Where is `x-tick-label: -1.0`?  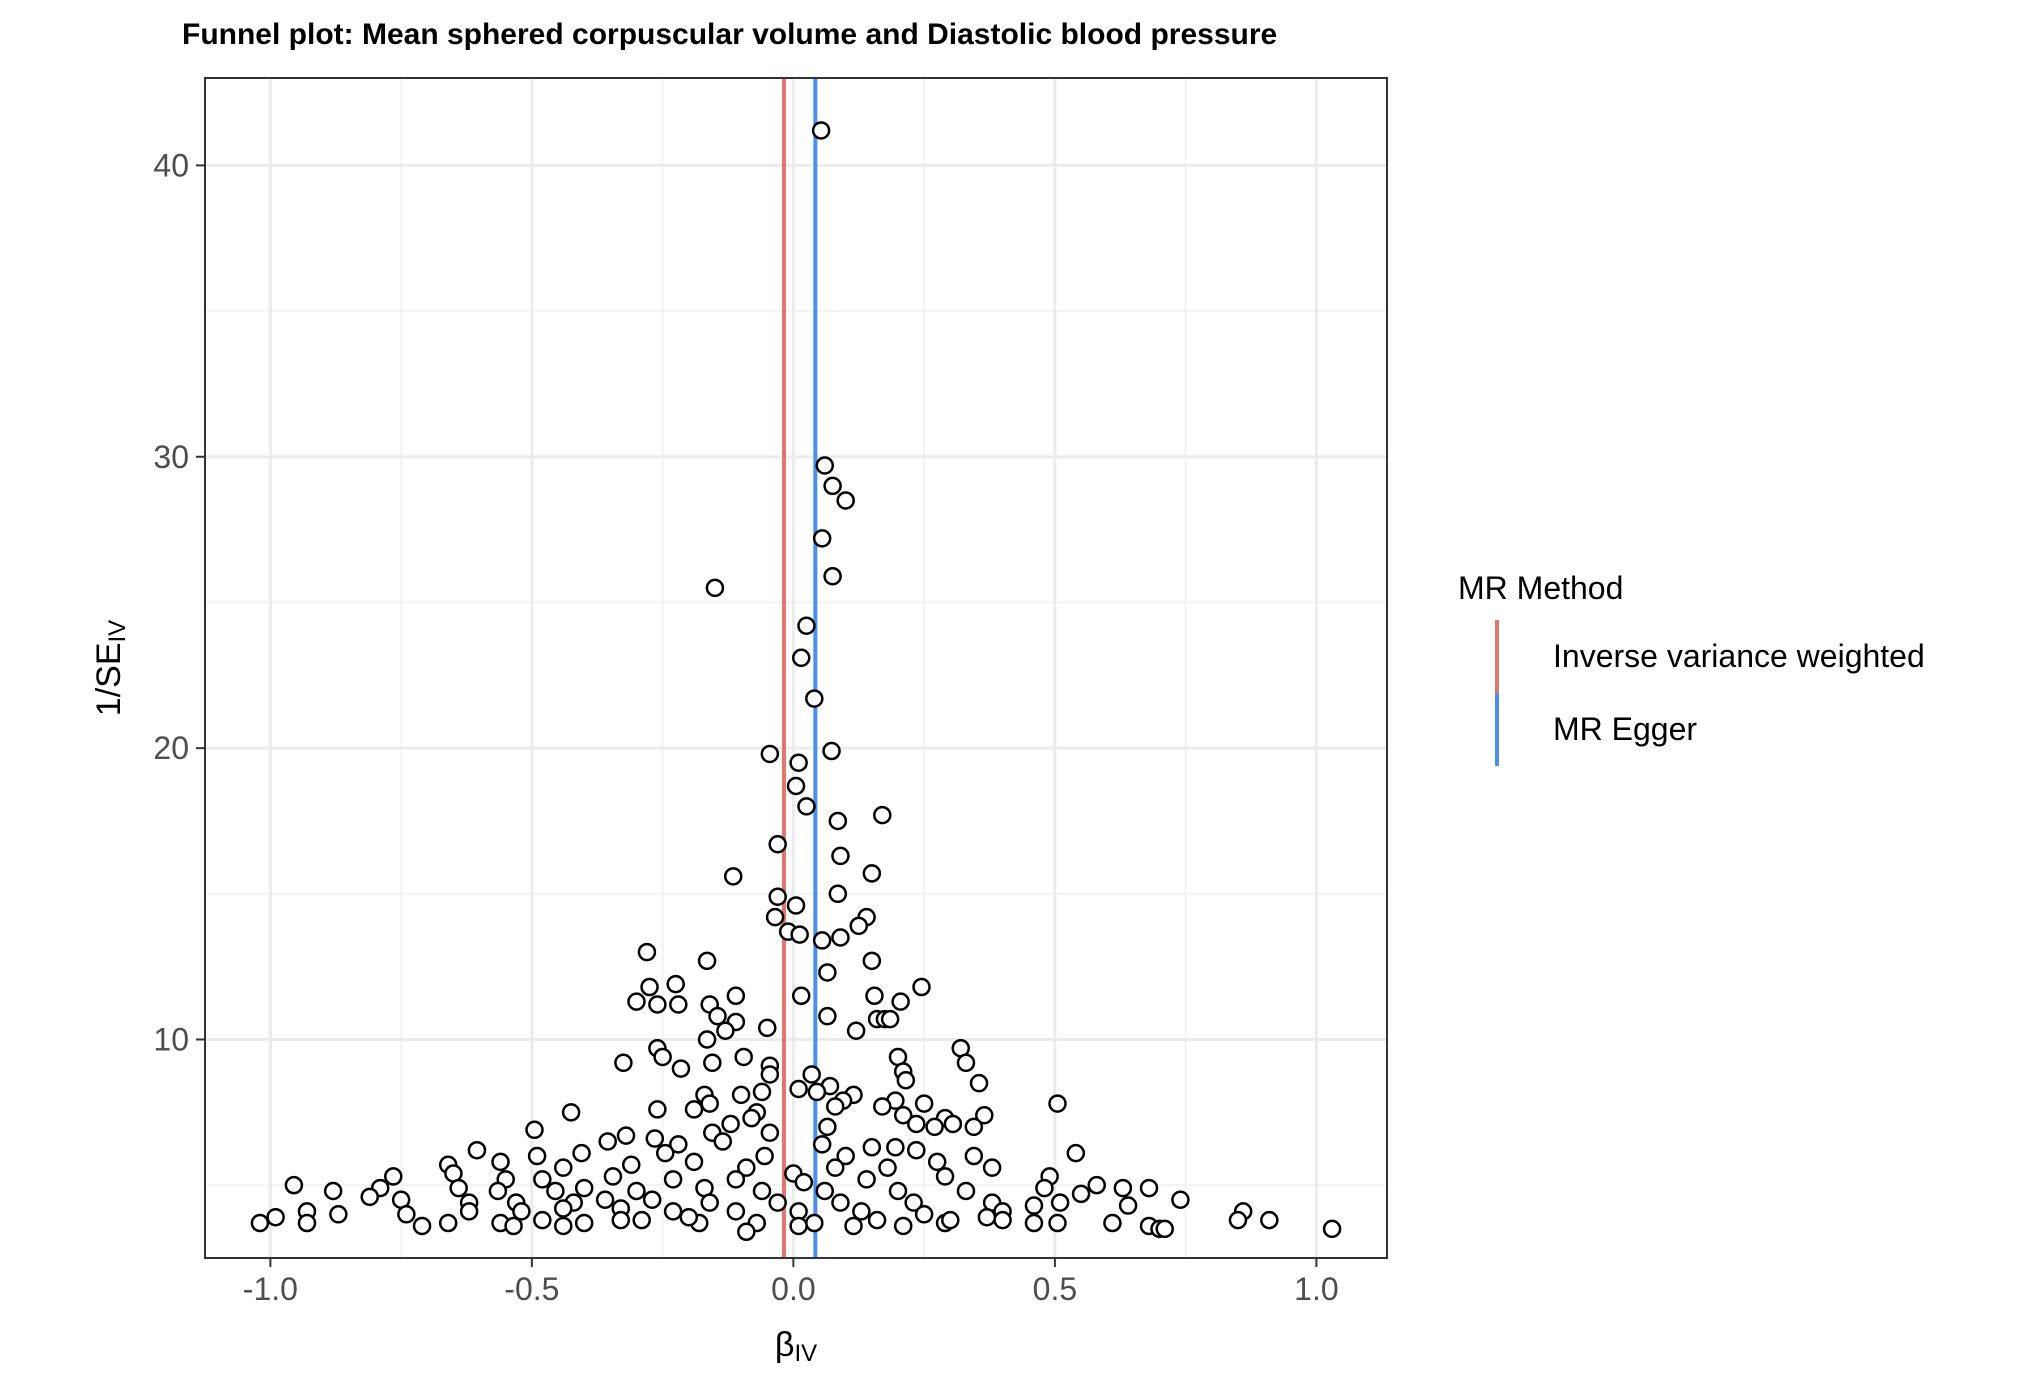
x-tick-label: -1.0 is located at coordinates (270, 1289).